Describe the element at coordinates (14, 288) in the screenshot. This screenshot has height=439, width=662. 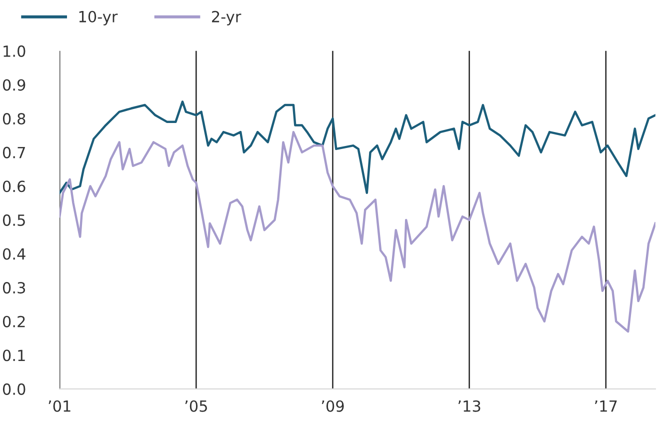
I see `y-tick-label: 0.3` at that location.